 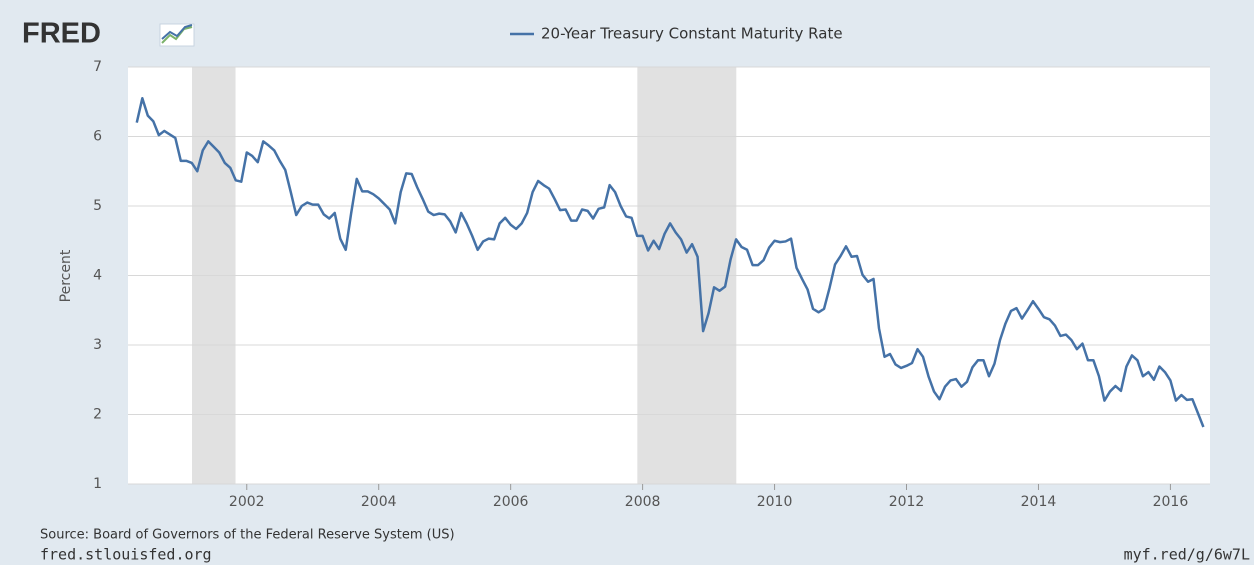 What do you see at coordinates (97, 415) in the screenshot?
I see `y-tick-label: 2` at bounding box center [97, 415].